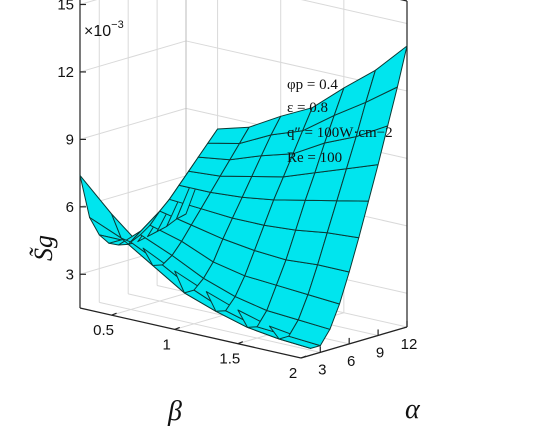  What do you see at coordinates (403, 1) in the screenshot?
I see `box-edge` at bounding box center [403, 1].